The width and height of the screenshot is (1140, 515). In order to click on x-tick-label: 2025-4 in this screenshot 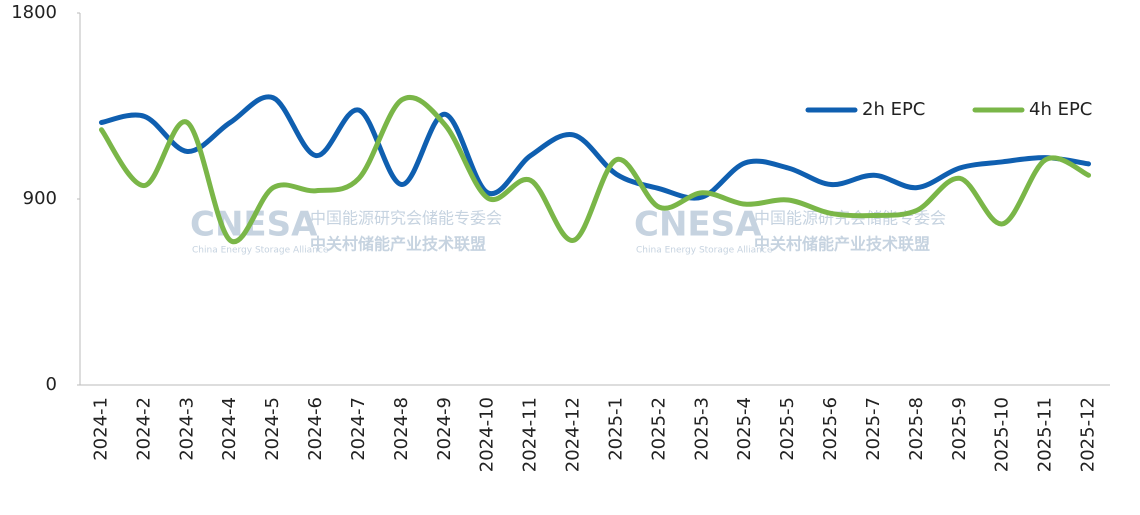, I will do `click(744, 429)`.